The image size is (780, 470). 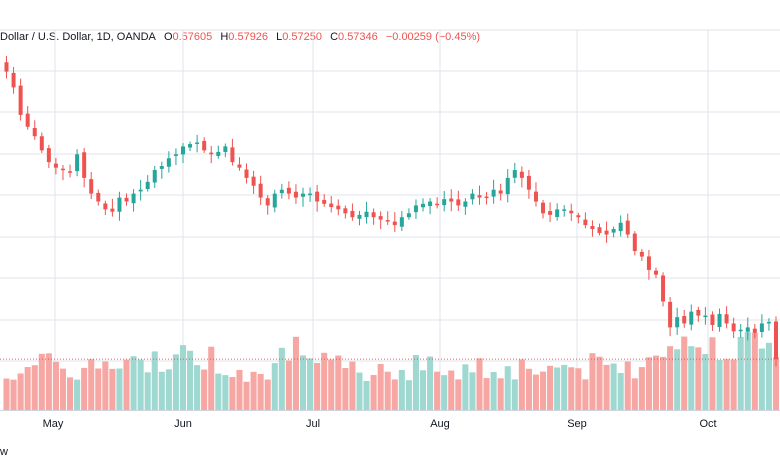 What do you see at coordinates (224, 37) in the screenshot?
I see `high-label: H` at bounding box center [224, 37].